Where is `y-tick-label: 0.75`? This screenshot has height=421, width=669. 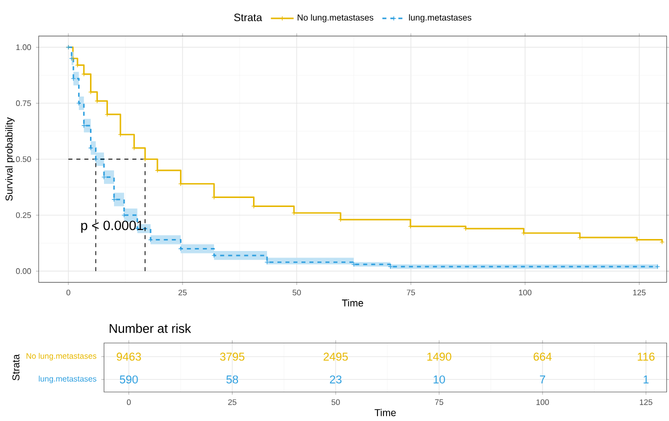 y-tick-label: 0.75 is located at coordinates (23, 103).